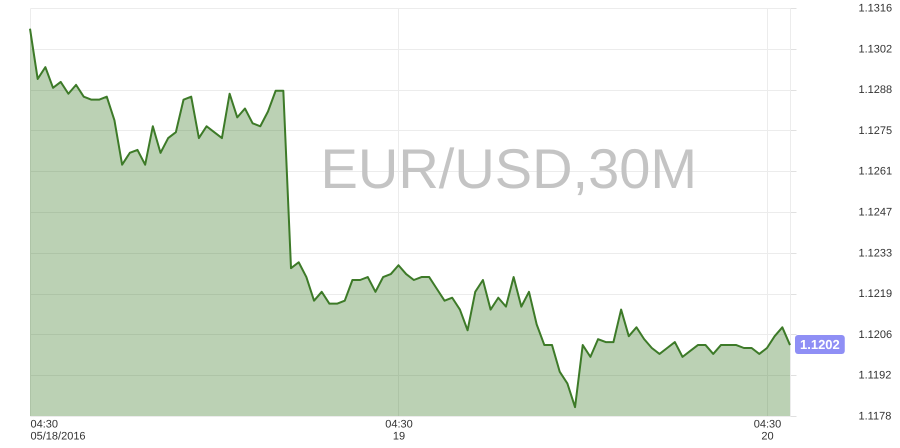 The height and width of the screenshot is (448, 900). What do you see at coordinates (875, 90) in the screenshot?
I see `y-tick-label: 1.1288` at bounding box center [875, 90].